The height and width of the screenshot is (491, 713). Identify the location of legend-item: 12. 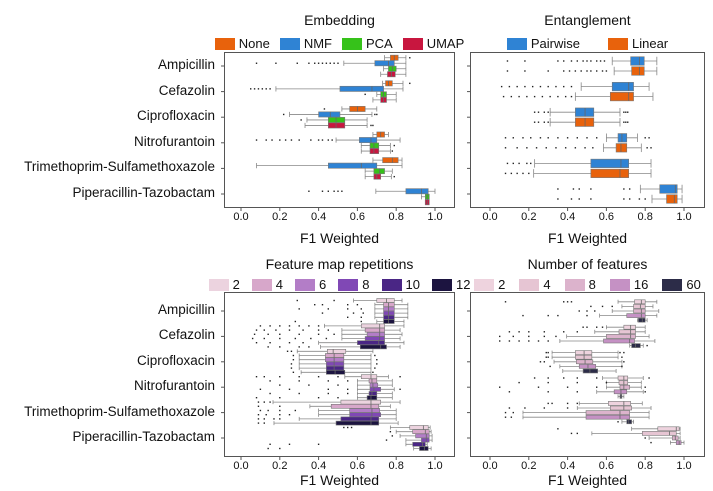
(450, 284).